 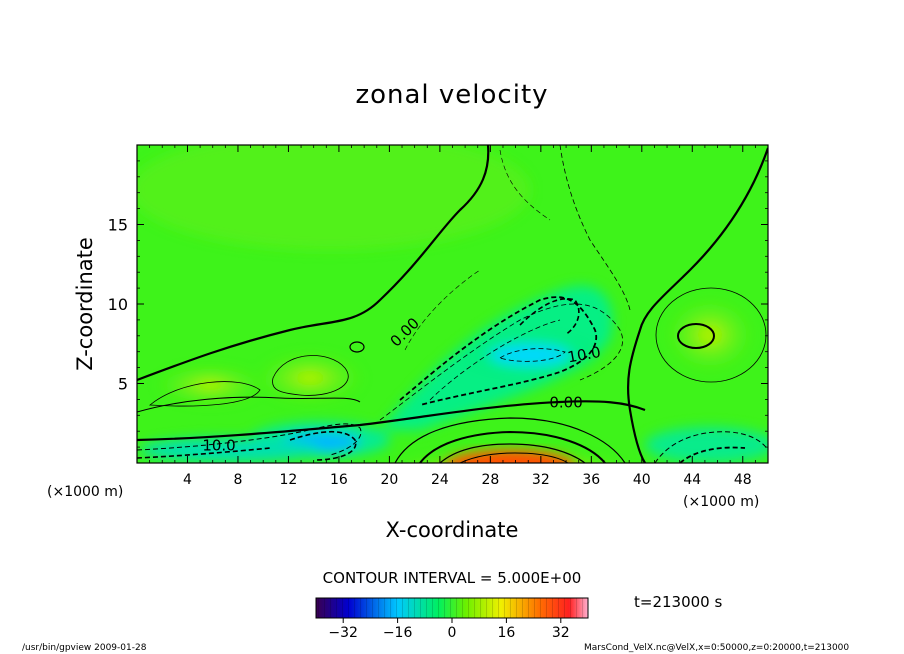 What do you see at coordinates (506, 633) in the screenshot?
I see `colorbar-tick-label: 16` at bounding box center [506, 633].